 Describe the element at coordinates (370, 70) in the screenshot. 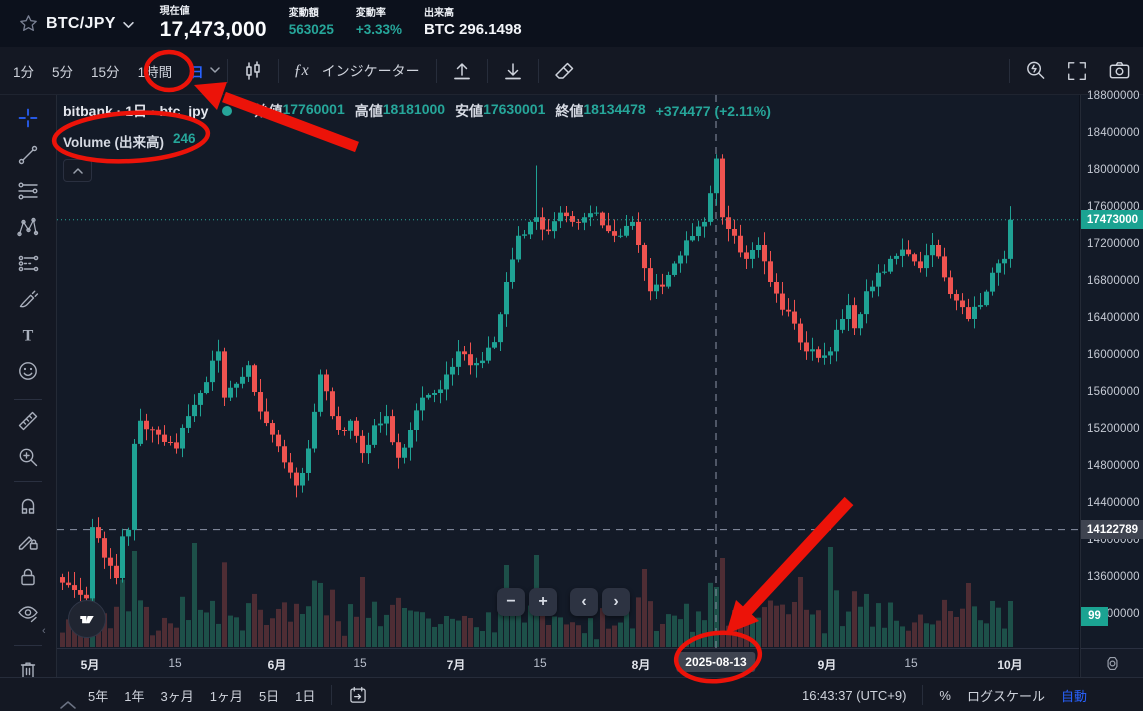

I see `indicators-button: インジケーター` at that location.